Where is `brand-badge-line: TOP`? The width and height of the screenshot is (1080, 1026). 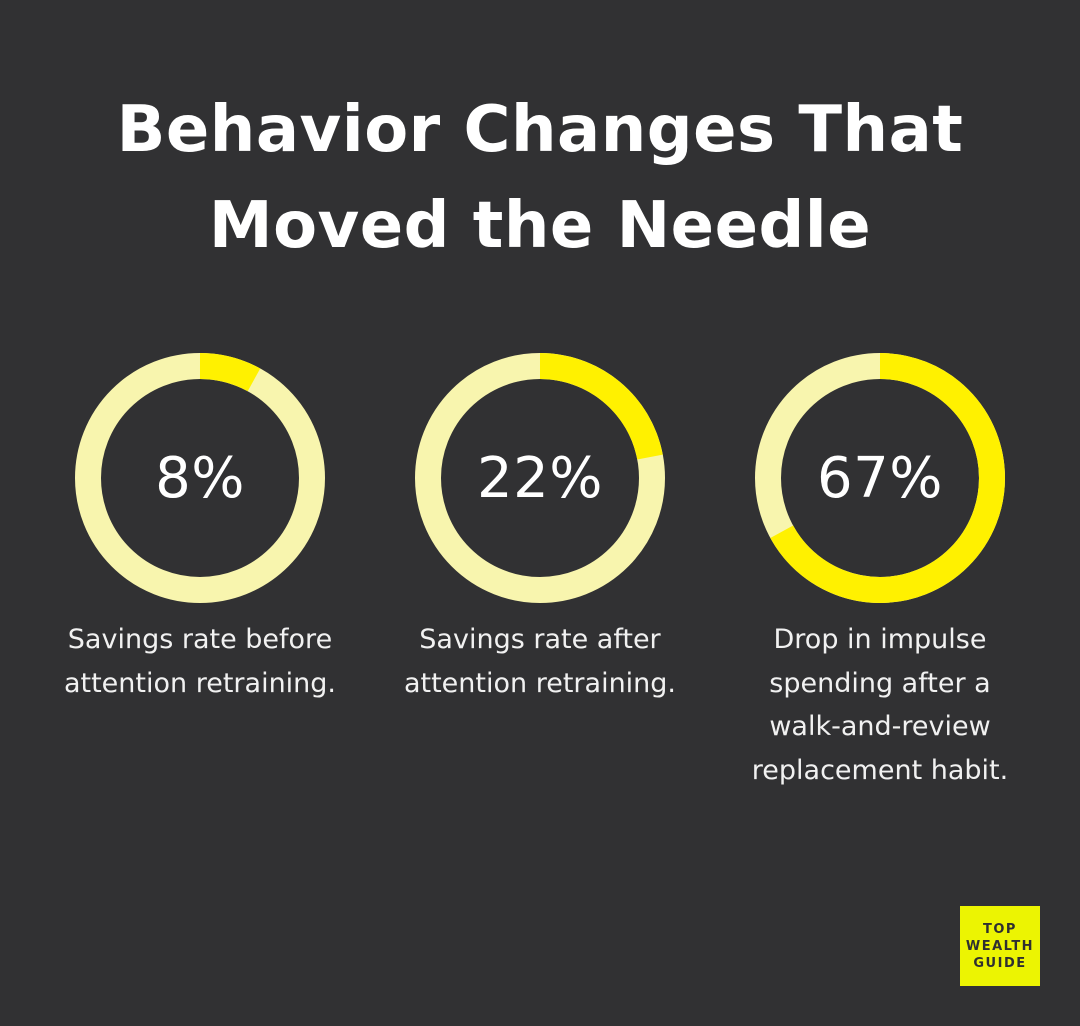
brand-badge-line: TOP is located at coordinates (1000, 929).